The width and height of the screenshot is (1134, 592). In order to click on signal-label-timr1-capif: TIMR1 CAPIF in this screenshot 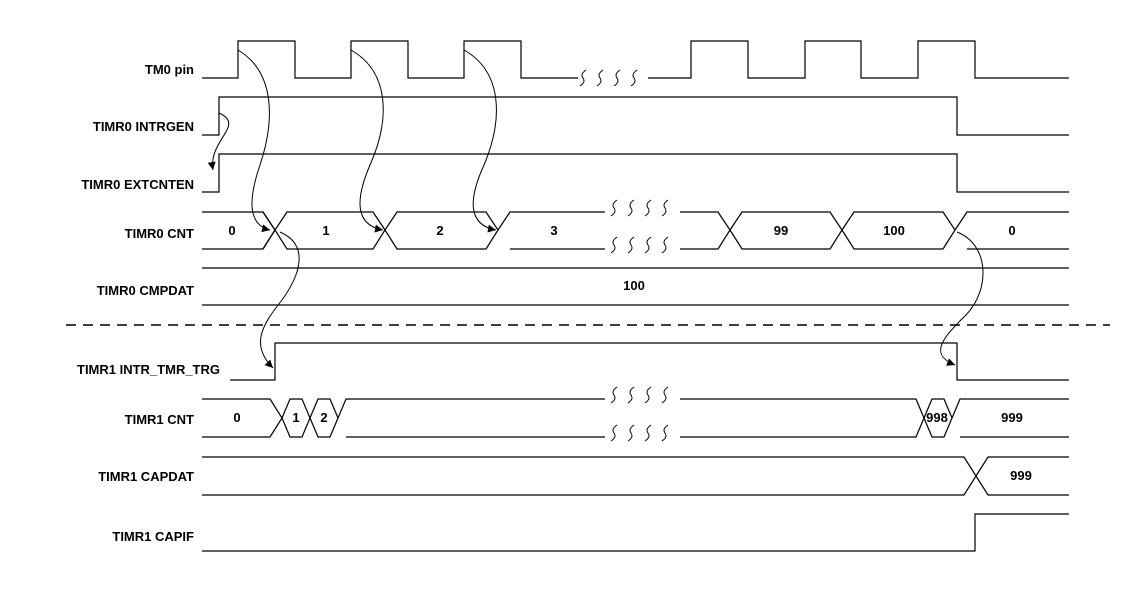, I will do `click(153, 536)`.